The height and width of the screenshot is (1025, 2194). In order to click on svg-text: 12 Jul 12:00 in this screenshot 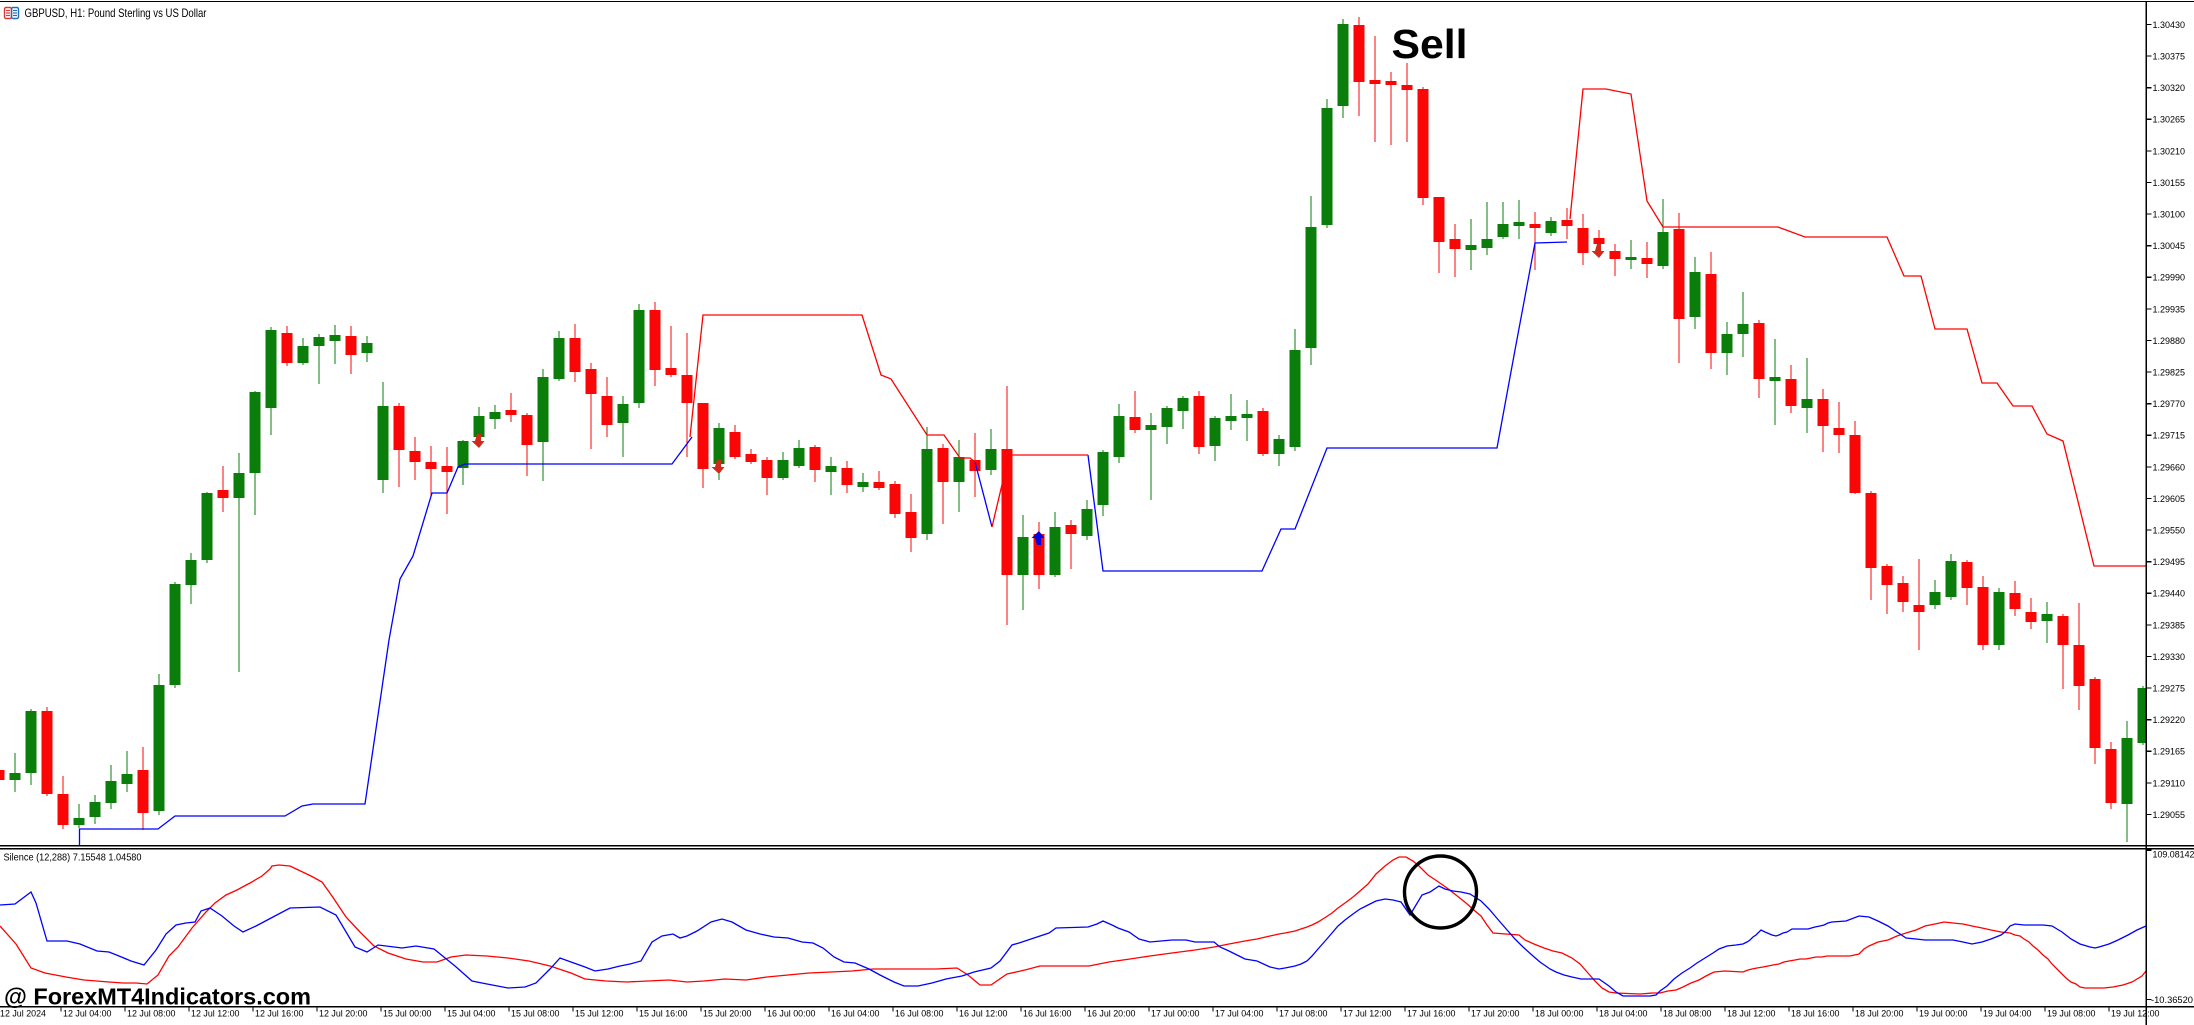, I will do `click(215, 1014)`.